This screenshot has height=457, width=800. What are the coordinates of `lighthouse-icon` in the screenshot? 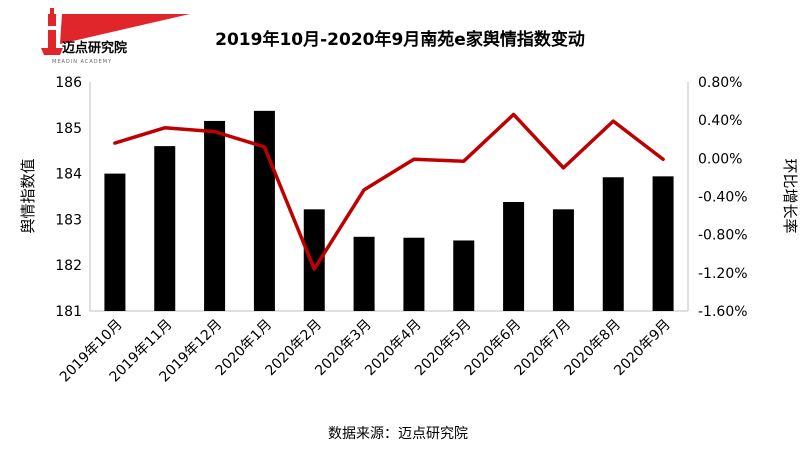 It's located at (52, 31).